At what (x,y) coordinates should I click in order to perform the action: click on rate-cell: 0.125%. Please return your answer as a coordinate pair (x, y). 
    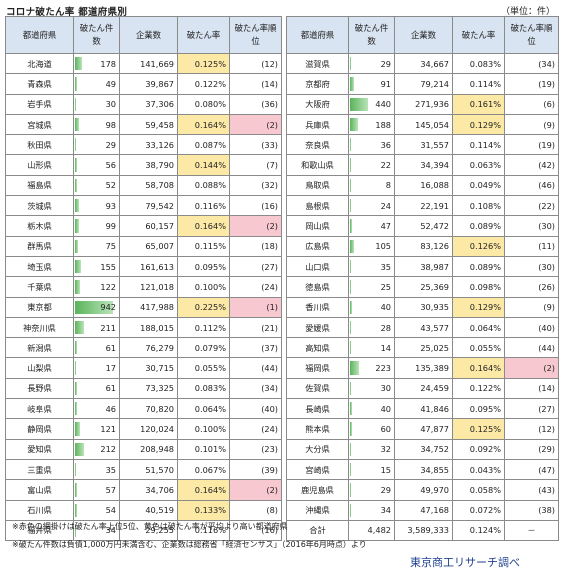
    Looking at the image, I should click on (478, 429).